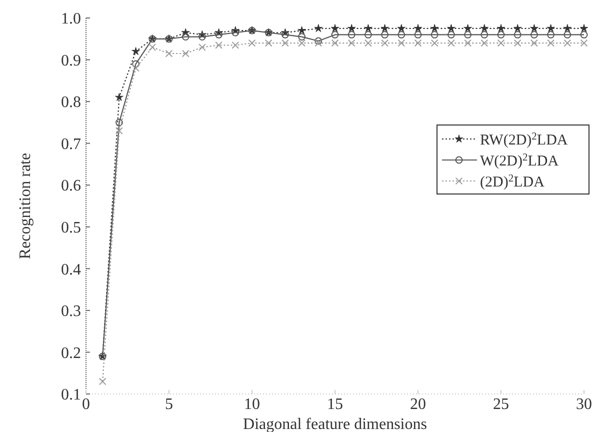  I want to click on y-tick-label: 1.0, so click(71, 19).